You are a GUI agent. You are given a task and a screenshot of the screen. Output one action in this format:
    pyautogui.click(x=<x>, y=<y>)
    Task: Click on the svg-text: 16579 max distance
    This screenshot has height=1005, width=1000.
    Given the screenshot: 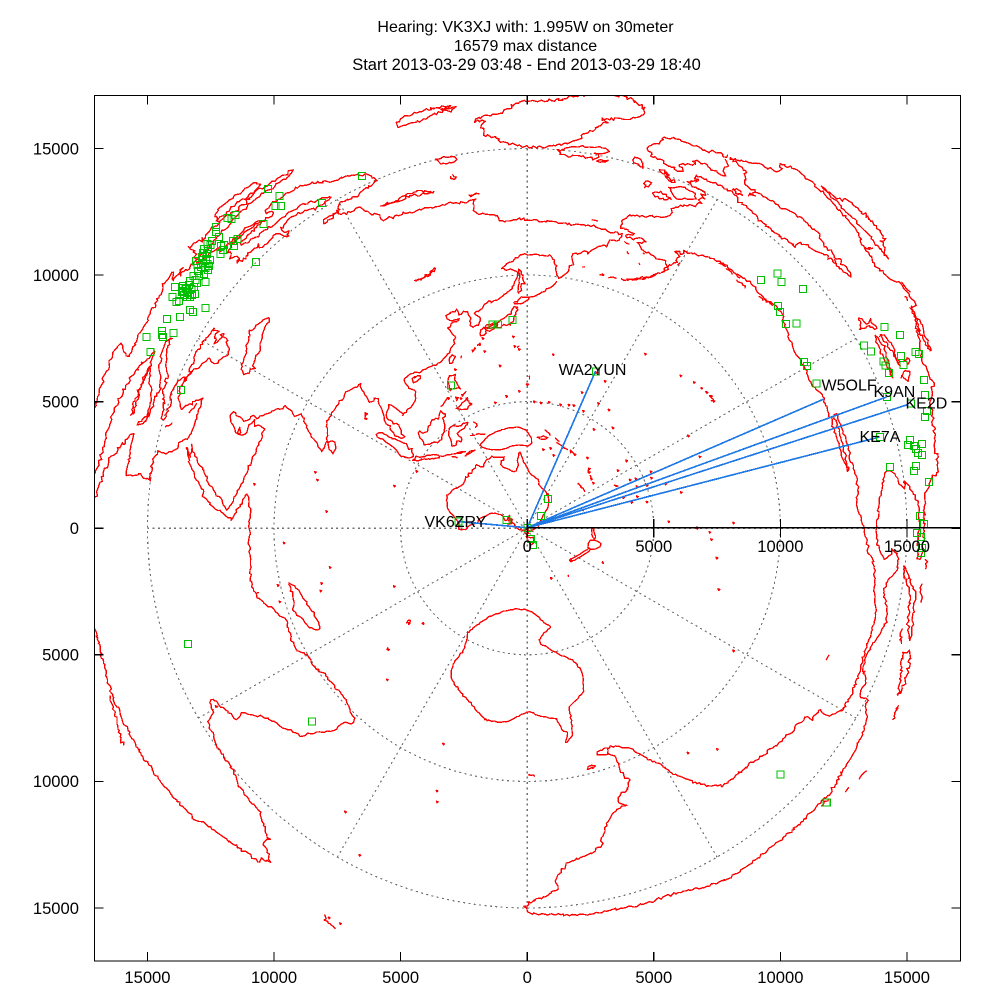 What is the action you would take?
    pyautogui.click(x=525, y=46)
    